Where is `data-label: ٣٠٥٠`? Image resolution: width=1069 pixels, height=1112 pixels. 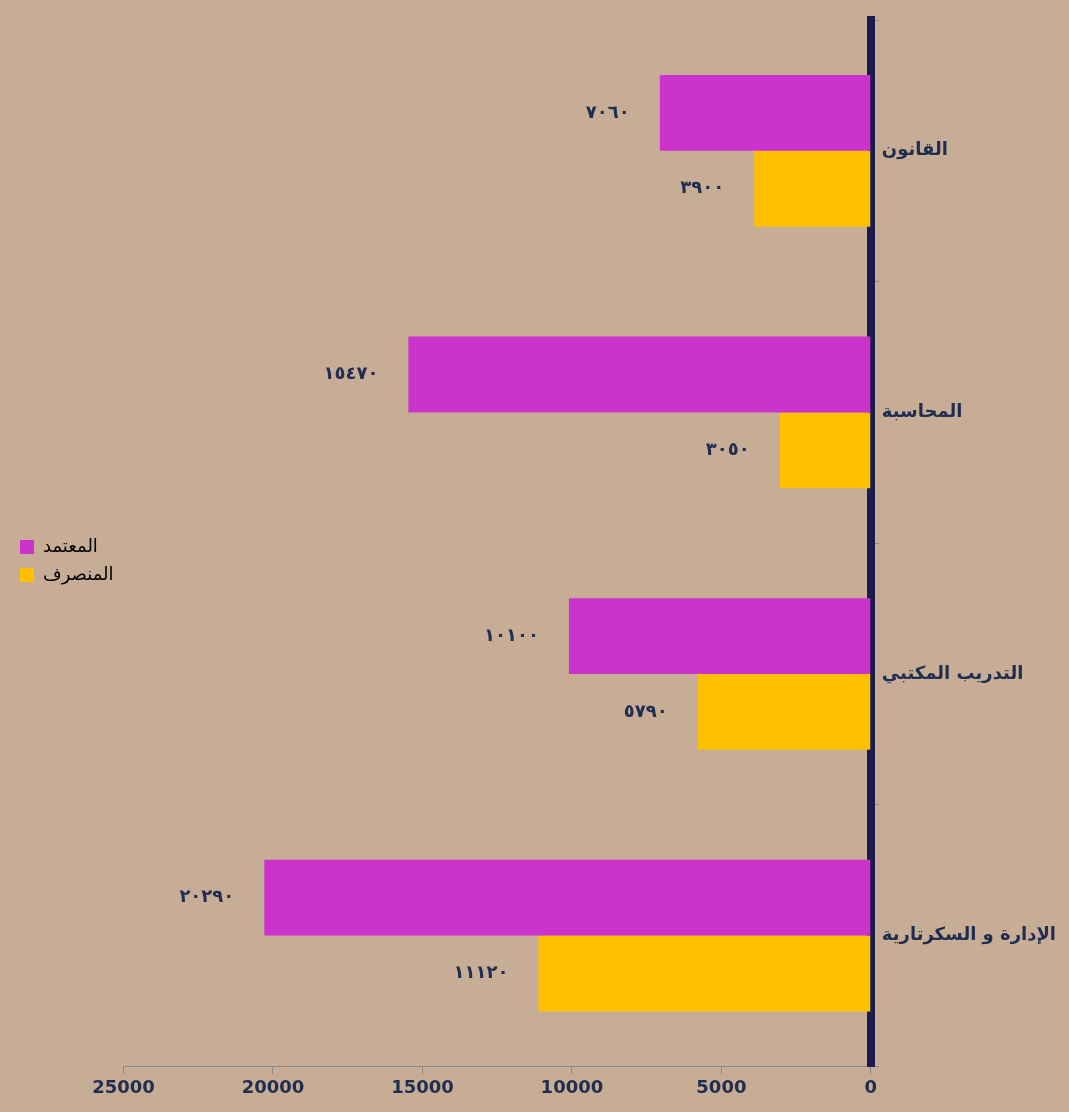
data-label: ٣٠٥٠ is located at coordinates (727, 448).